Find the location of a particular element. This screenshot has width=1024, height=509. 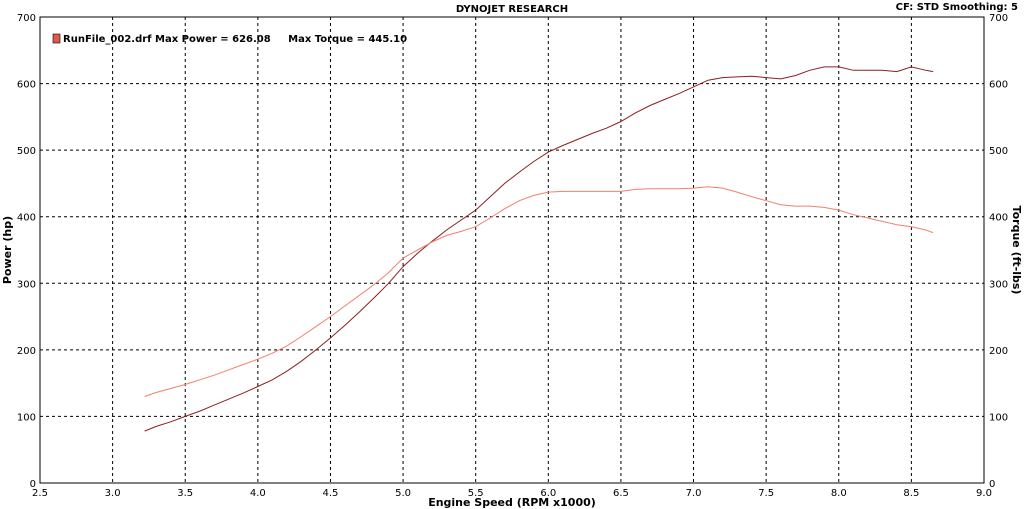

y-tick-label-left: 600 is located at coordinates (26, 85).